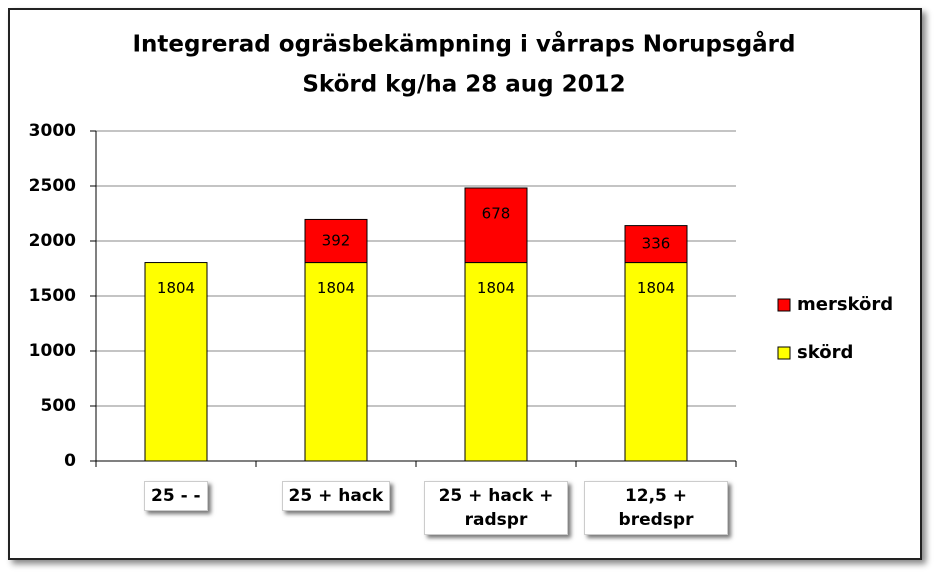 The width and height of the screenshot is (940, 572). Describe the element at coordinates (52, 131) in the screenshot. I see `y-tick-label: 3000` at that location.